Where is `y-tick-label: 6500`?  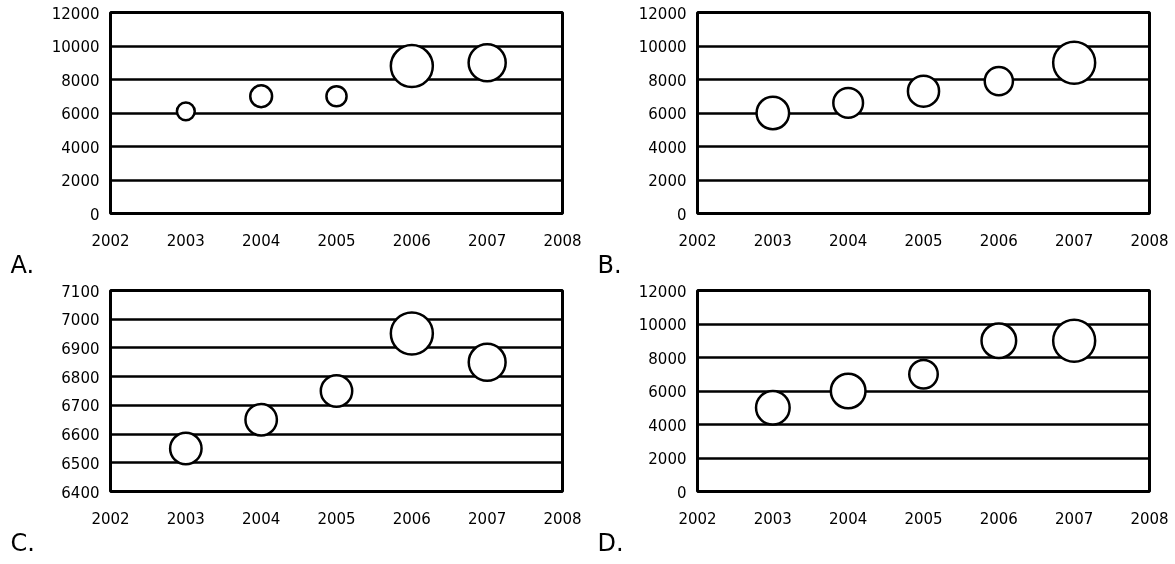 y-tick-label: 6500 is located at coordinates (80, 463).